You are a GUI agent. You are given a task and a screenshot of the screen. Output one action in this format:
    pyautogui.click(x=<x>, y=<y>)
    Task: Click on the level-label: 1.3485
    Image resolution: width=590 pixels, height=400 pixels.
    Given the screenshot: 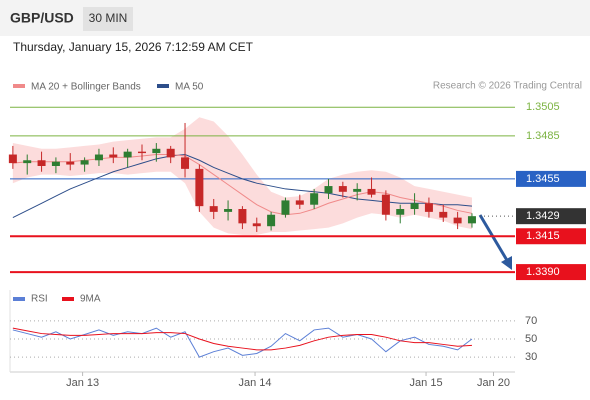 What is the action you would take?
    pyautogui.click(x=543, y=136)
    